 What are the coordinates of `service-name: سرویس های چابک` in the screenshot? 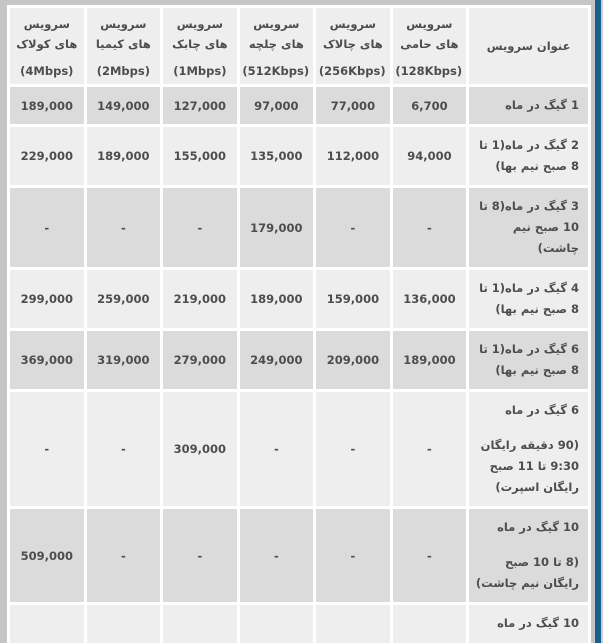 It's located at (200, 33).